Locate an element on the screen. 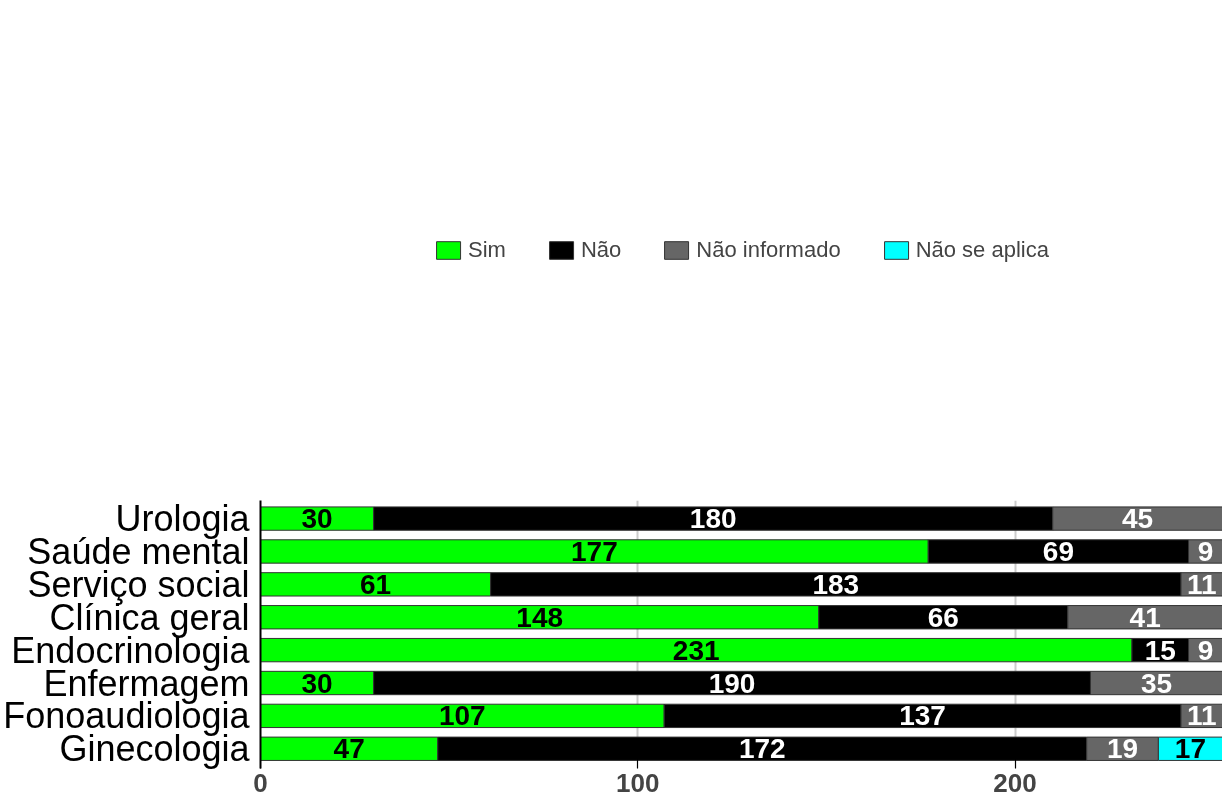 The height and width of the screenshot is (794, 1222). data-label: 61 is located at coordinates (375, 584).